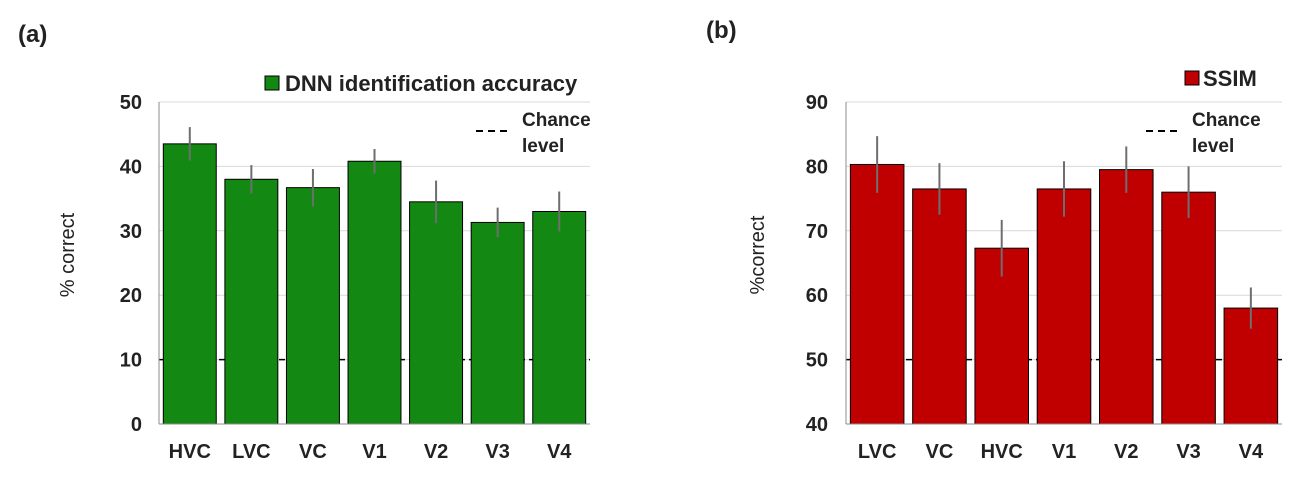  What do you see at coordinates (68, 254) in the screenshot?
I see `panel-a-ylabel: % correct` at bounding box center [68, 254].